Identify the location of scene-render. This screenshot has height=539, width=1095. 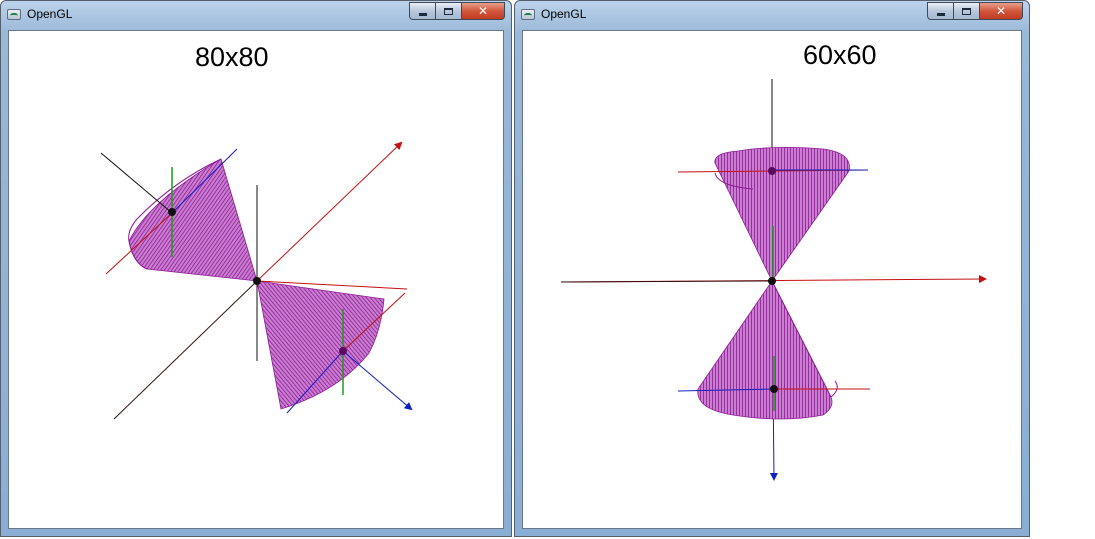
(256, 280).